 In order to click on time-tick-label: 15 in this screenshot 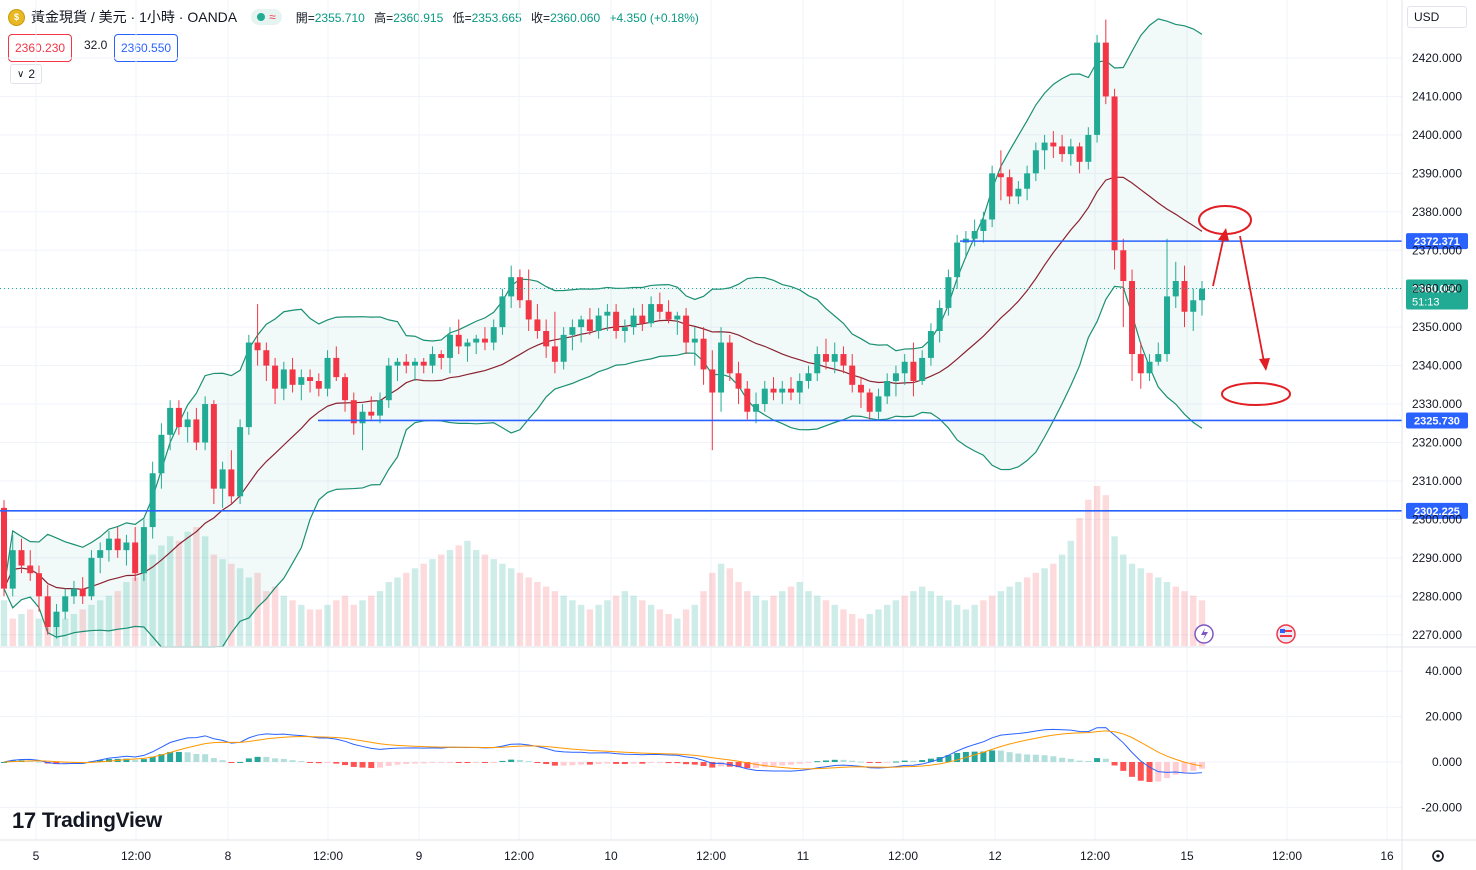, I will do `click(1187, 856)`.